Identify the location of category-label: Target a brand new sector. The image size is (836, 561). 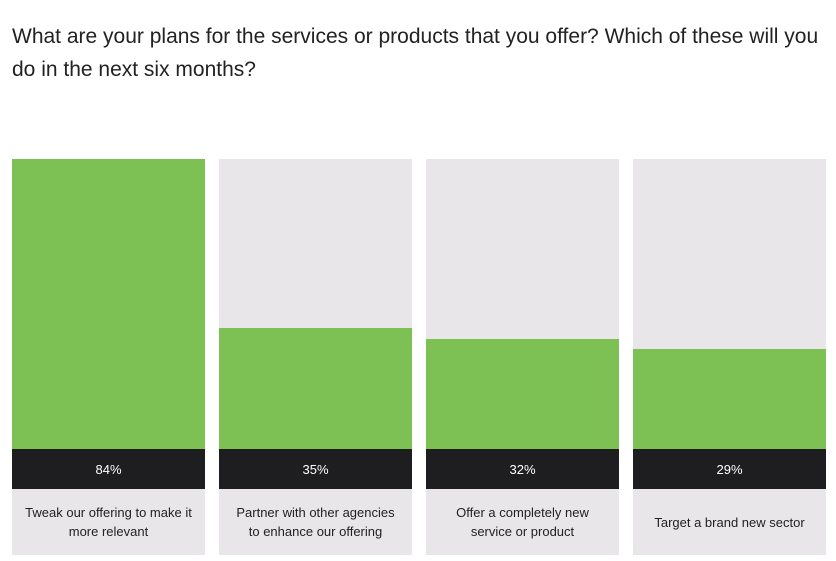
(729, 522).